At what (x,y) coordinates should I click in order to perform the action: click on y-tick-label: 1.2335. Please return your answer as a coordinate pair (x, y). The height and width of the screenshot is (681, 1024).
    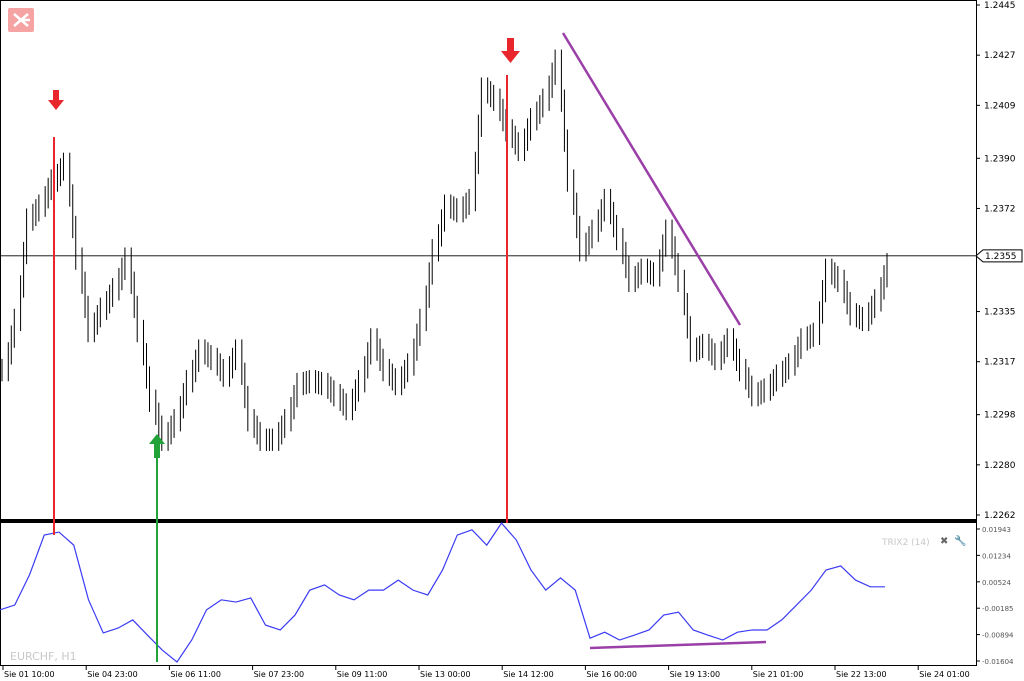
    Looking at the image, I should click on (1000, 313).